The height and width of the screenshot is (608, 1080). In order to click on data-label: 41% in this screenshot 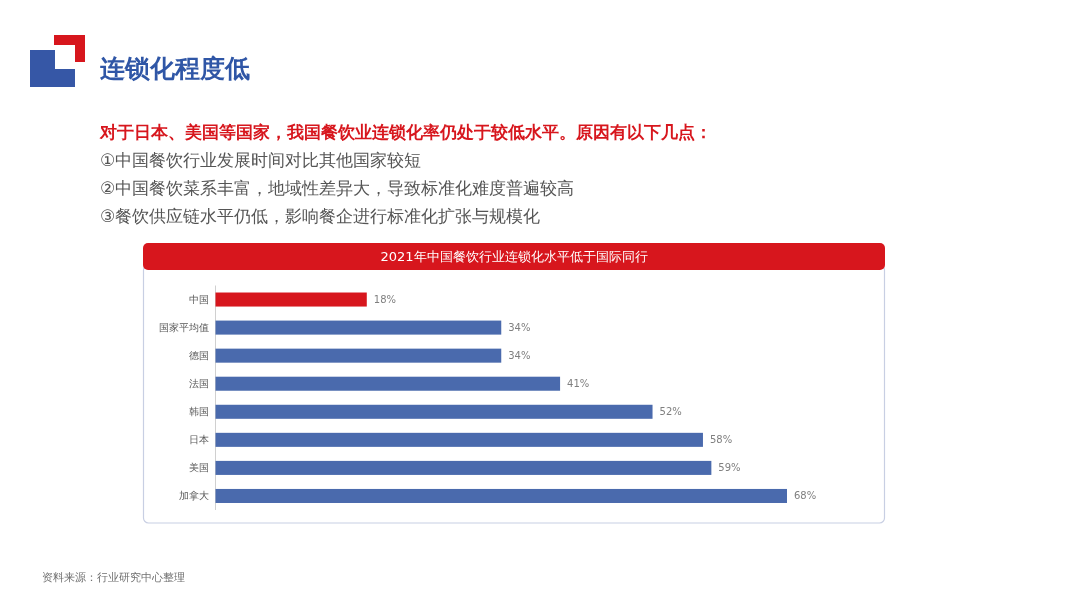, I will do `click(578, 384)`.